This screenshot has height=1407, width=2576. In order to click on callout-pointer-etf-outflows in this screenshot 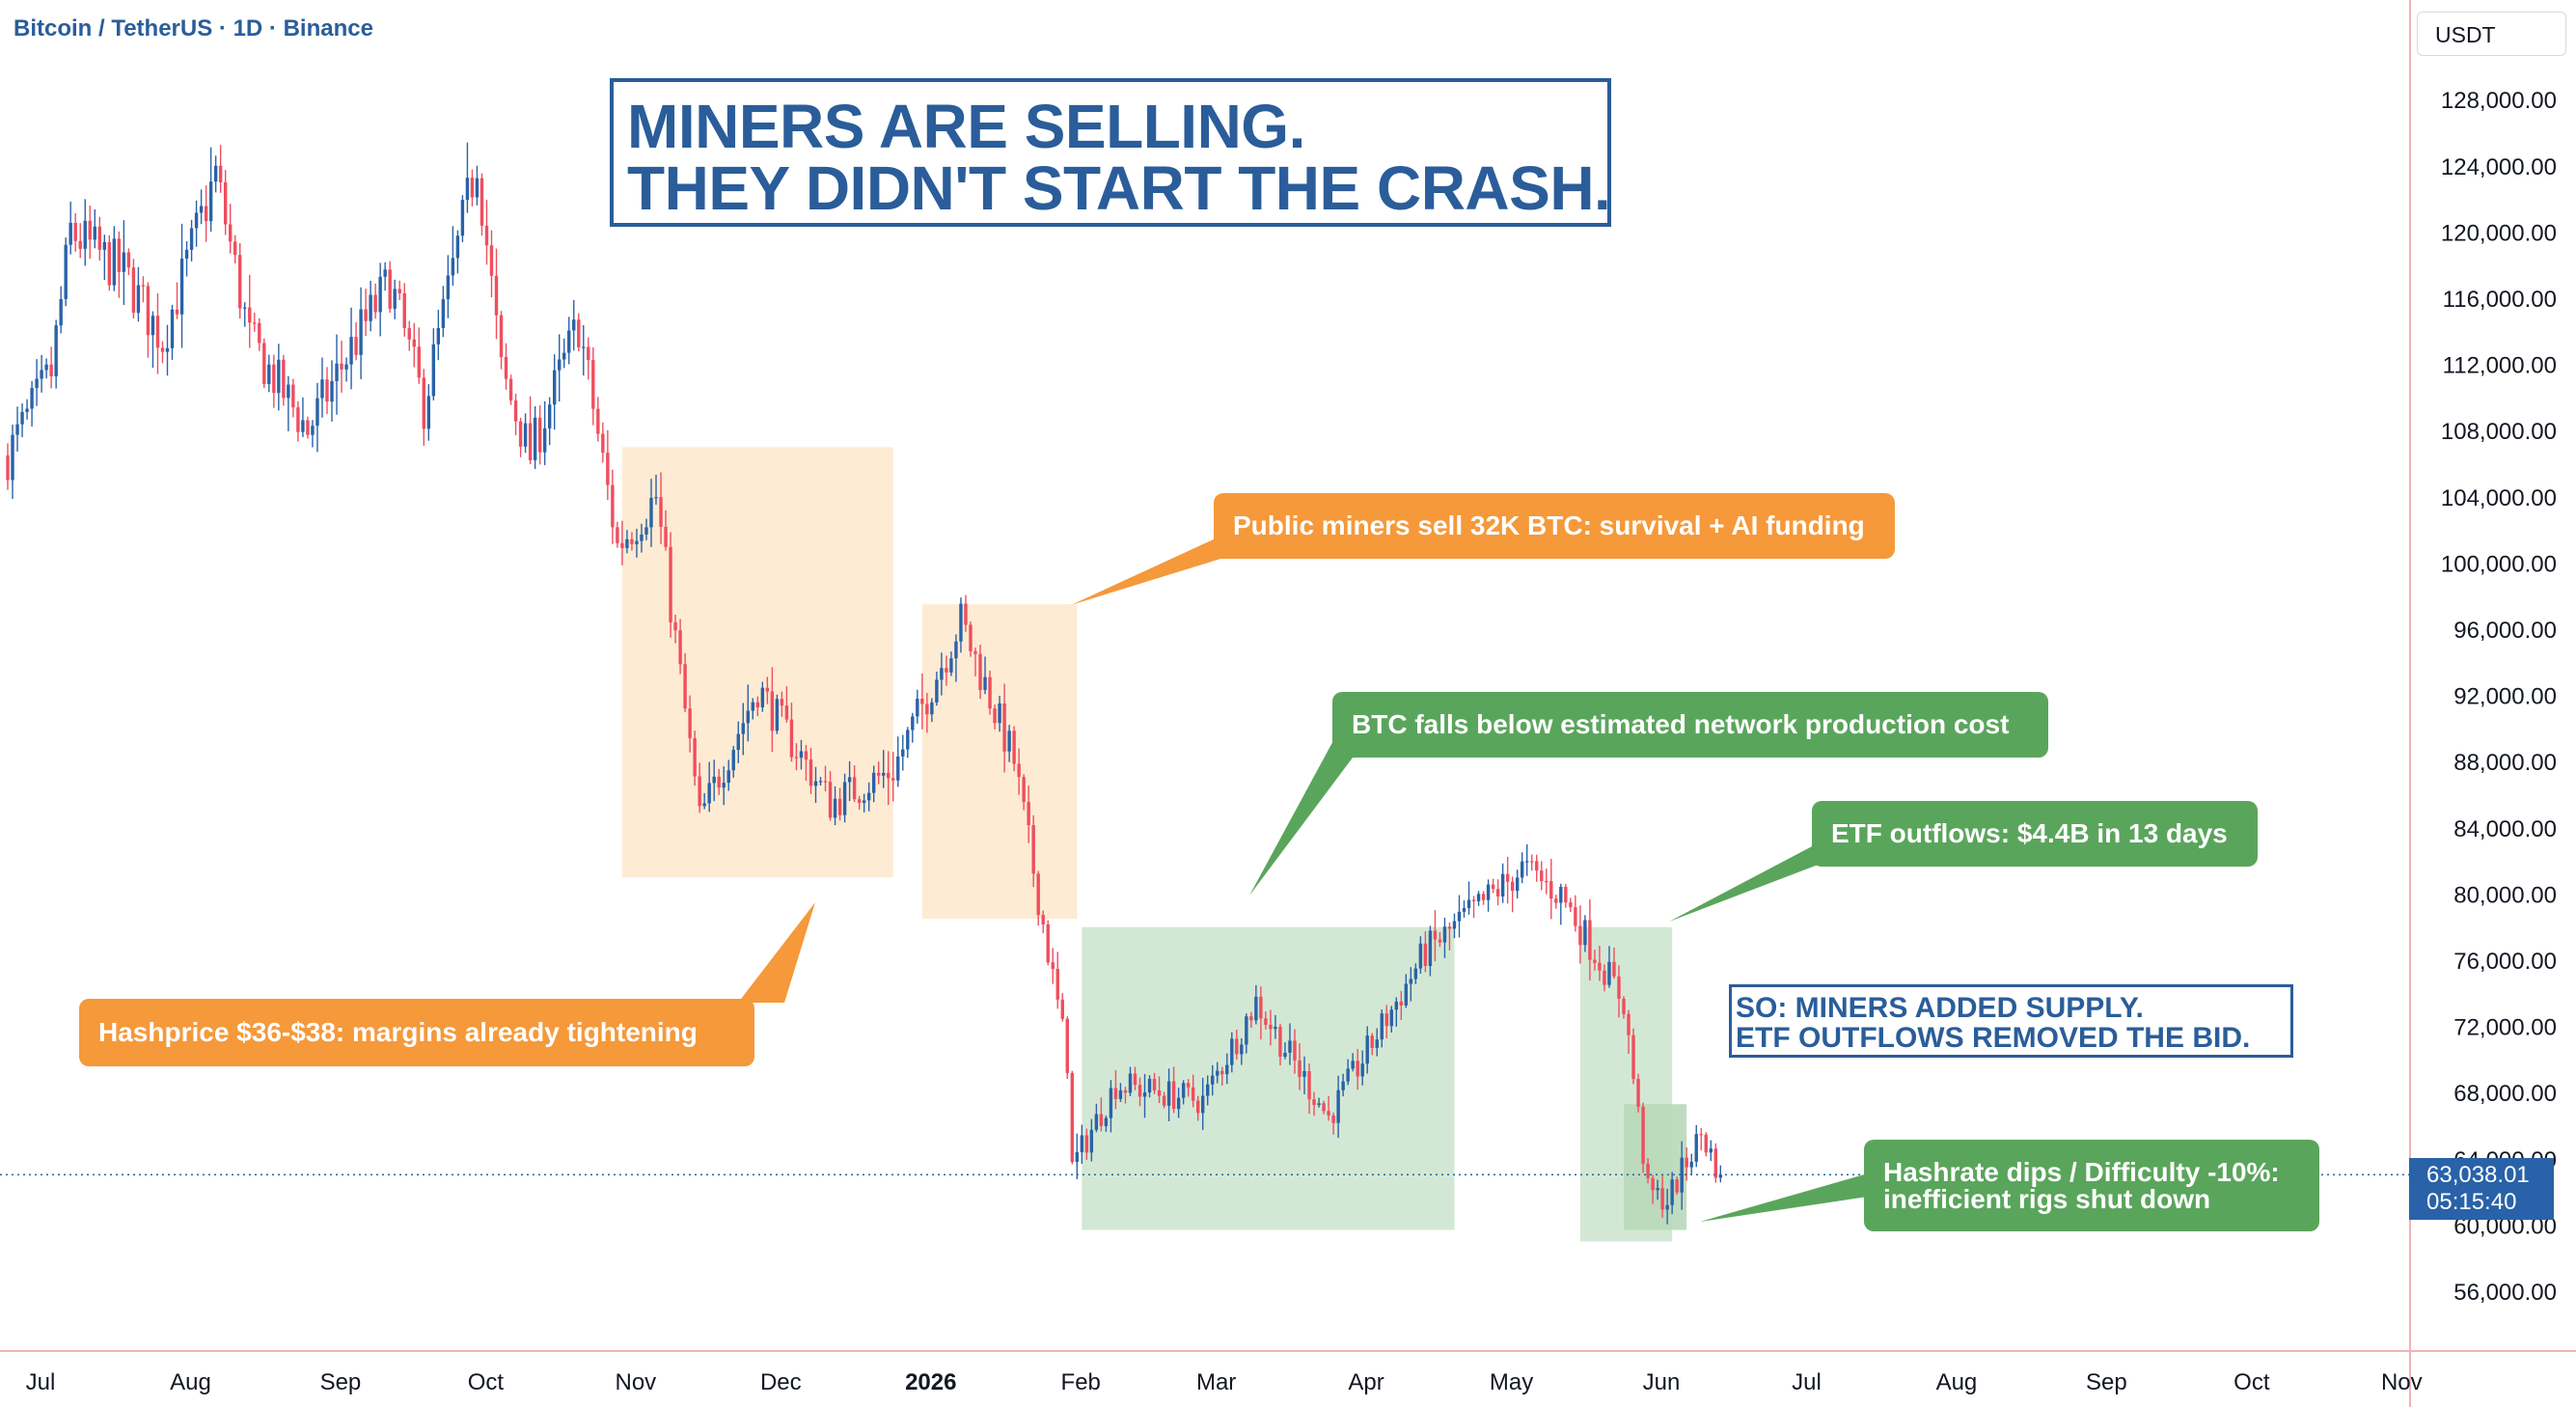, I will do `click(1748, 883)`.